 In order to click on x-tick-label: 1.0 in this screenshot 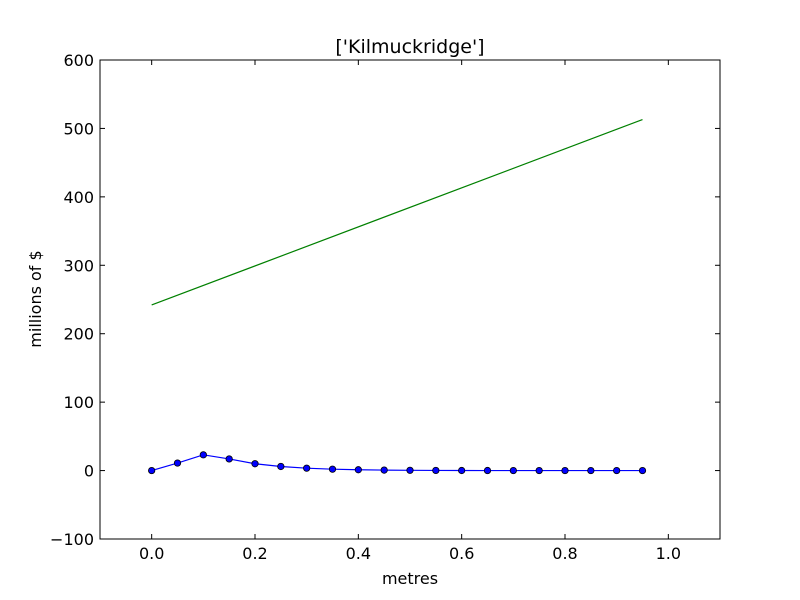, I will do `click(668, 553)`.